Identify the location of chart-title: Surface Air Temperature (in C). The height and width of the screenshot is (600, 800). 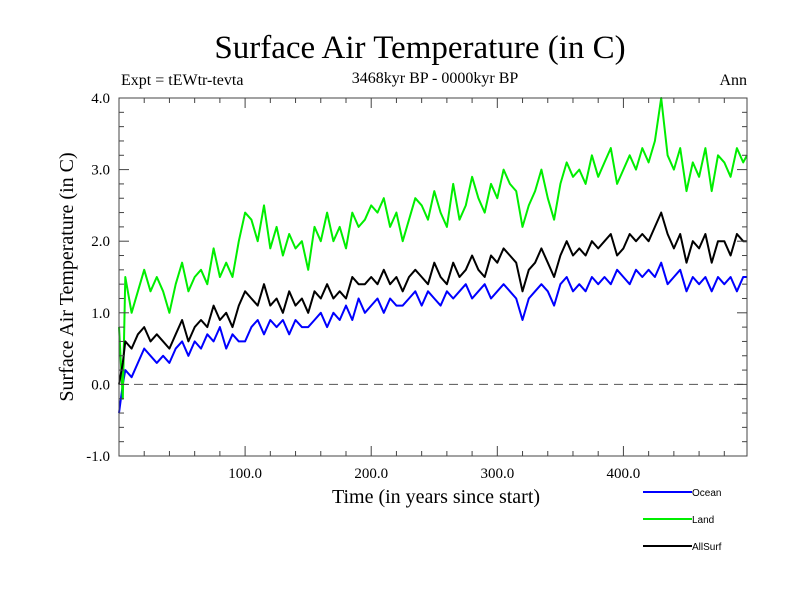
(419, 48).